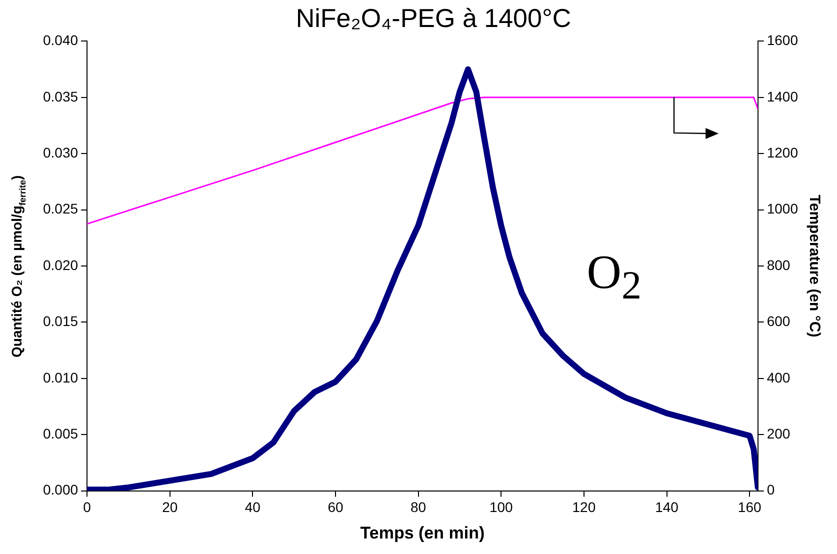 The height and width of the screenshot is (554, 837). What do you see at coordinates (750, 507) in the screenshot?
I see `x-tick-label: 160` at bounding box center [750, 507].